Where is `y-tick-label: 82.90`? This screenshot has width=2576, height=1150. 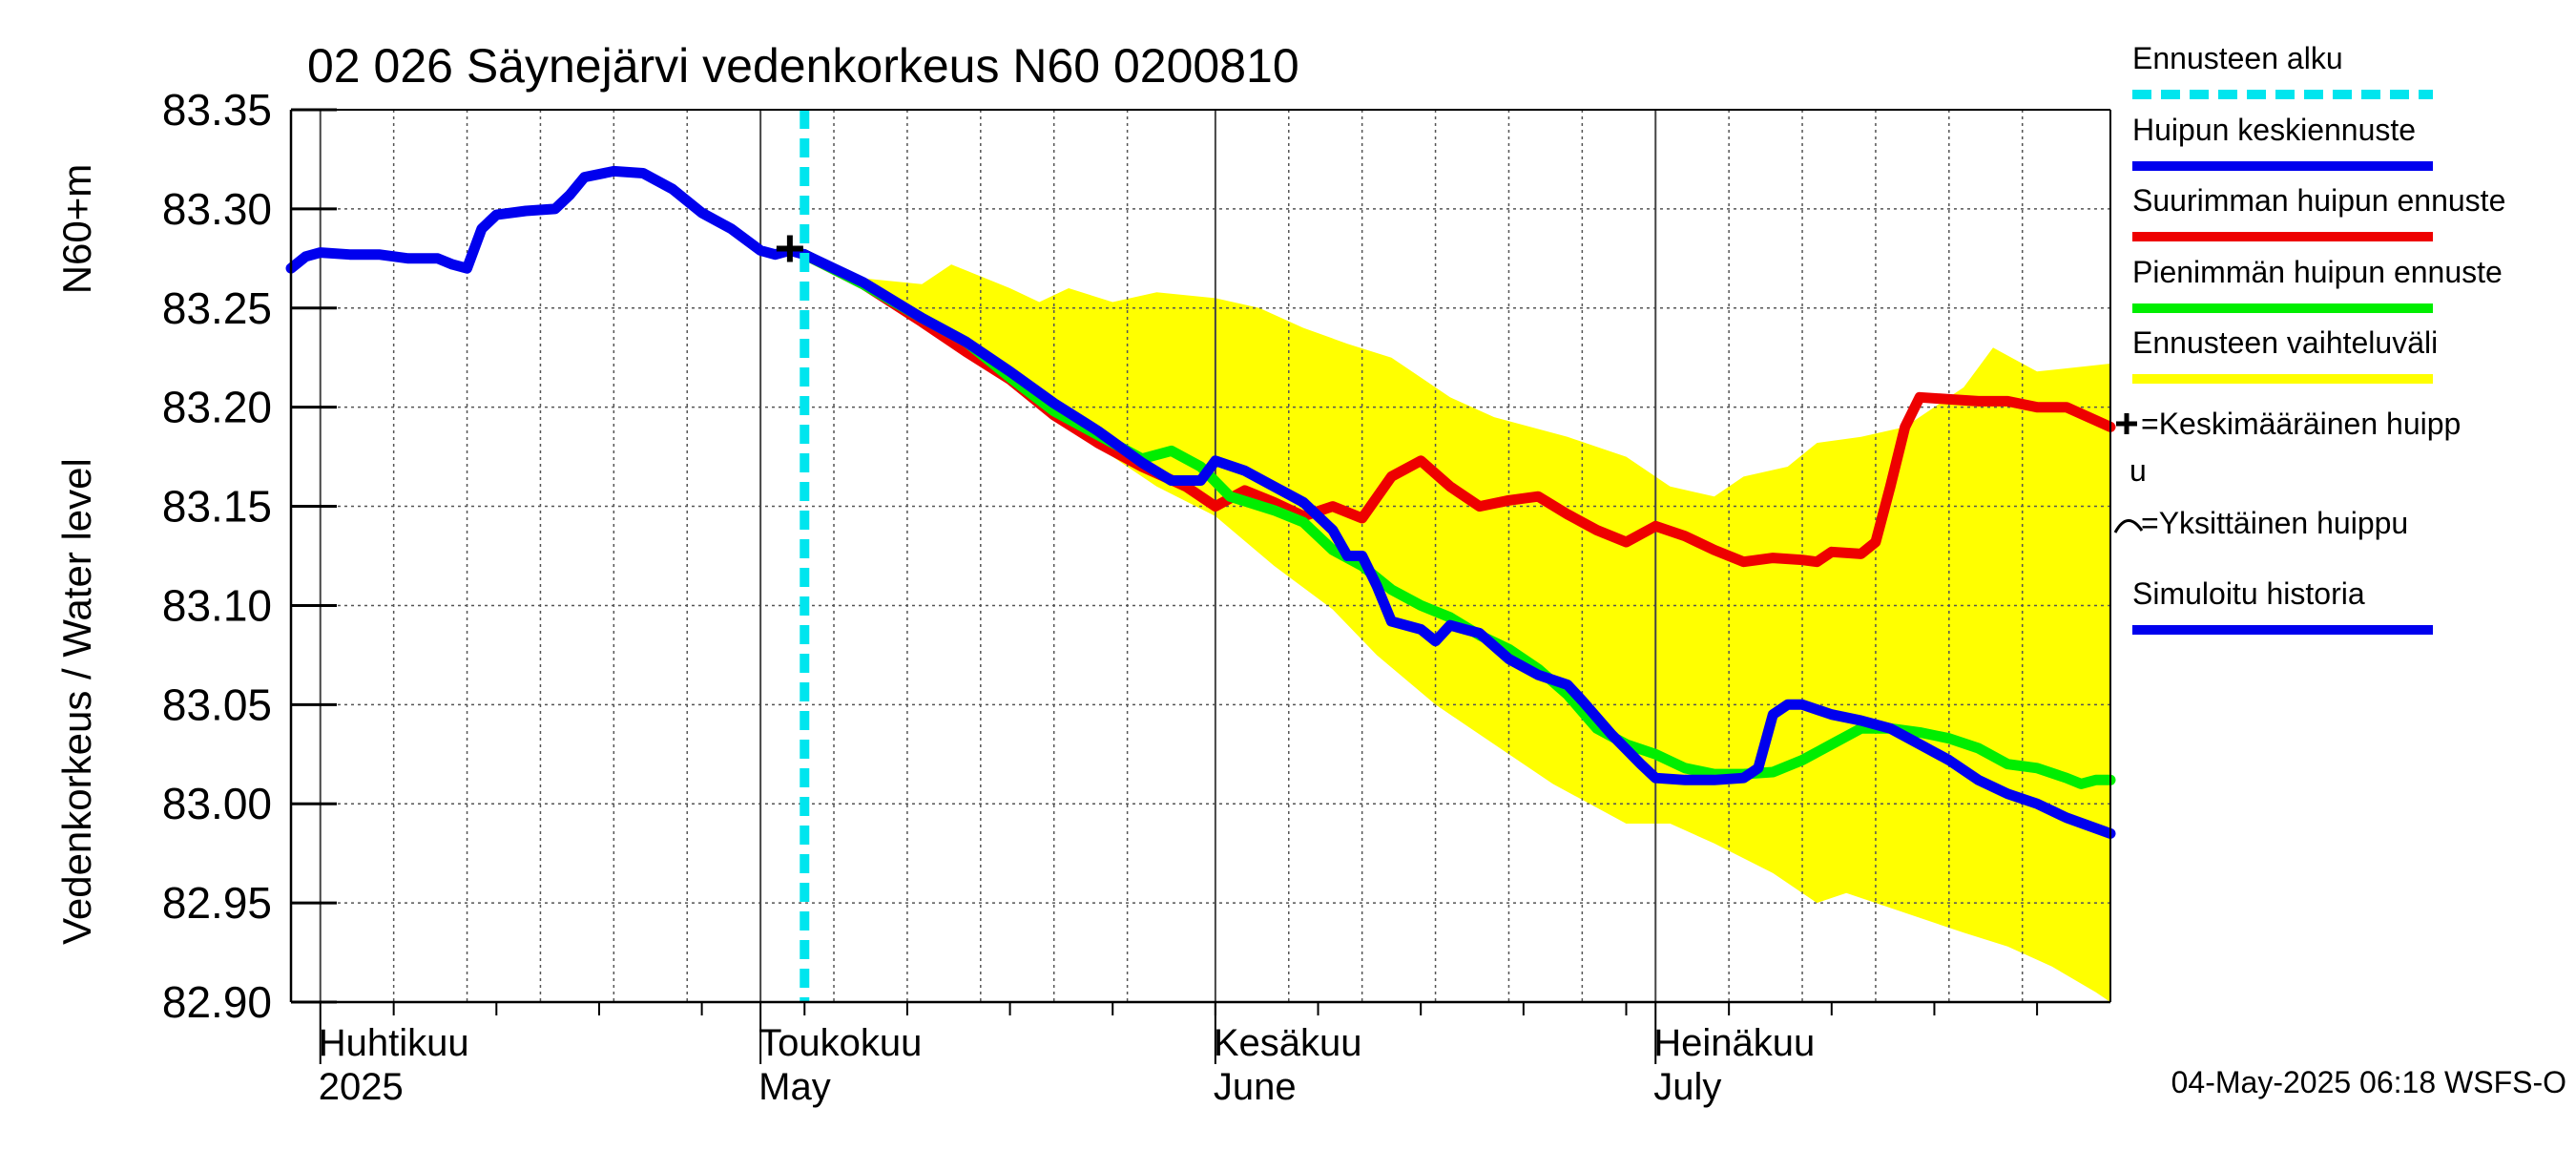
y-tick-label: 82.90 is located at coordinates (217, 1002).